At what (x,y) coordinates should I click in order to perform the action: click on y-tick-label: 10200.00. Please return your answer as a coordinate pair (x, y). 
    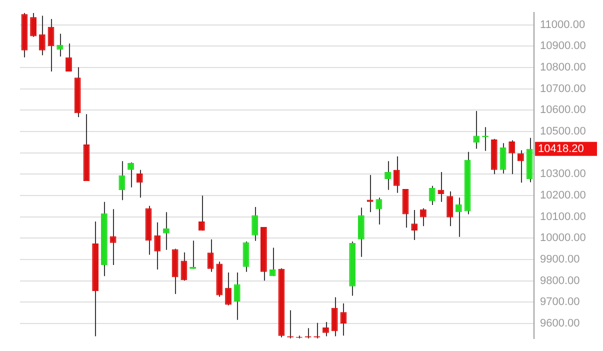
    Looking at the image, I should click on (563, 195).